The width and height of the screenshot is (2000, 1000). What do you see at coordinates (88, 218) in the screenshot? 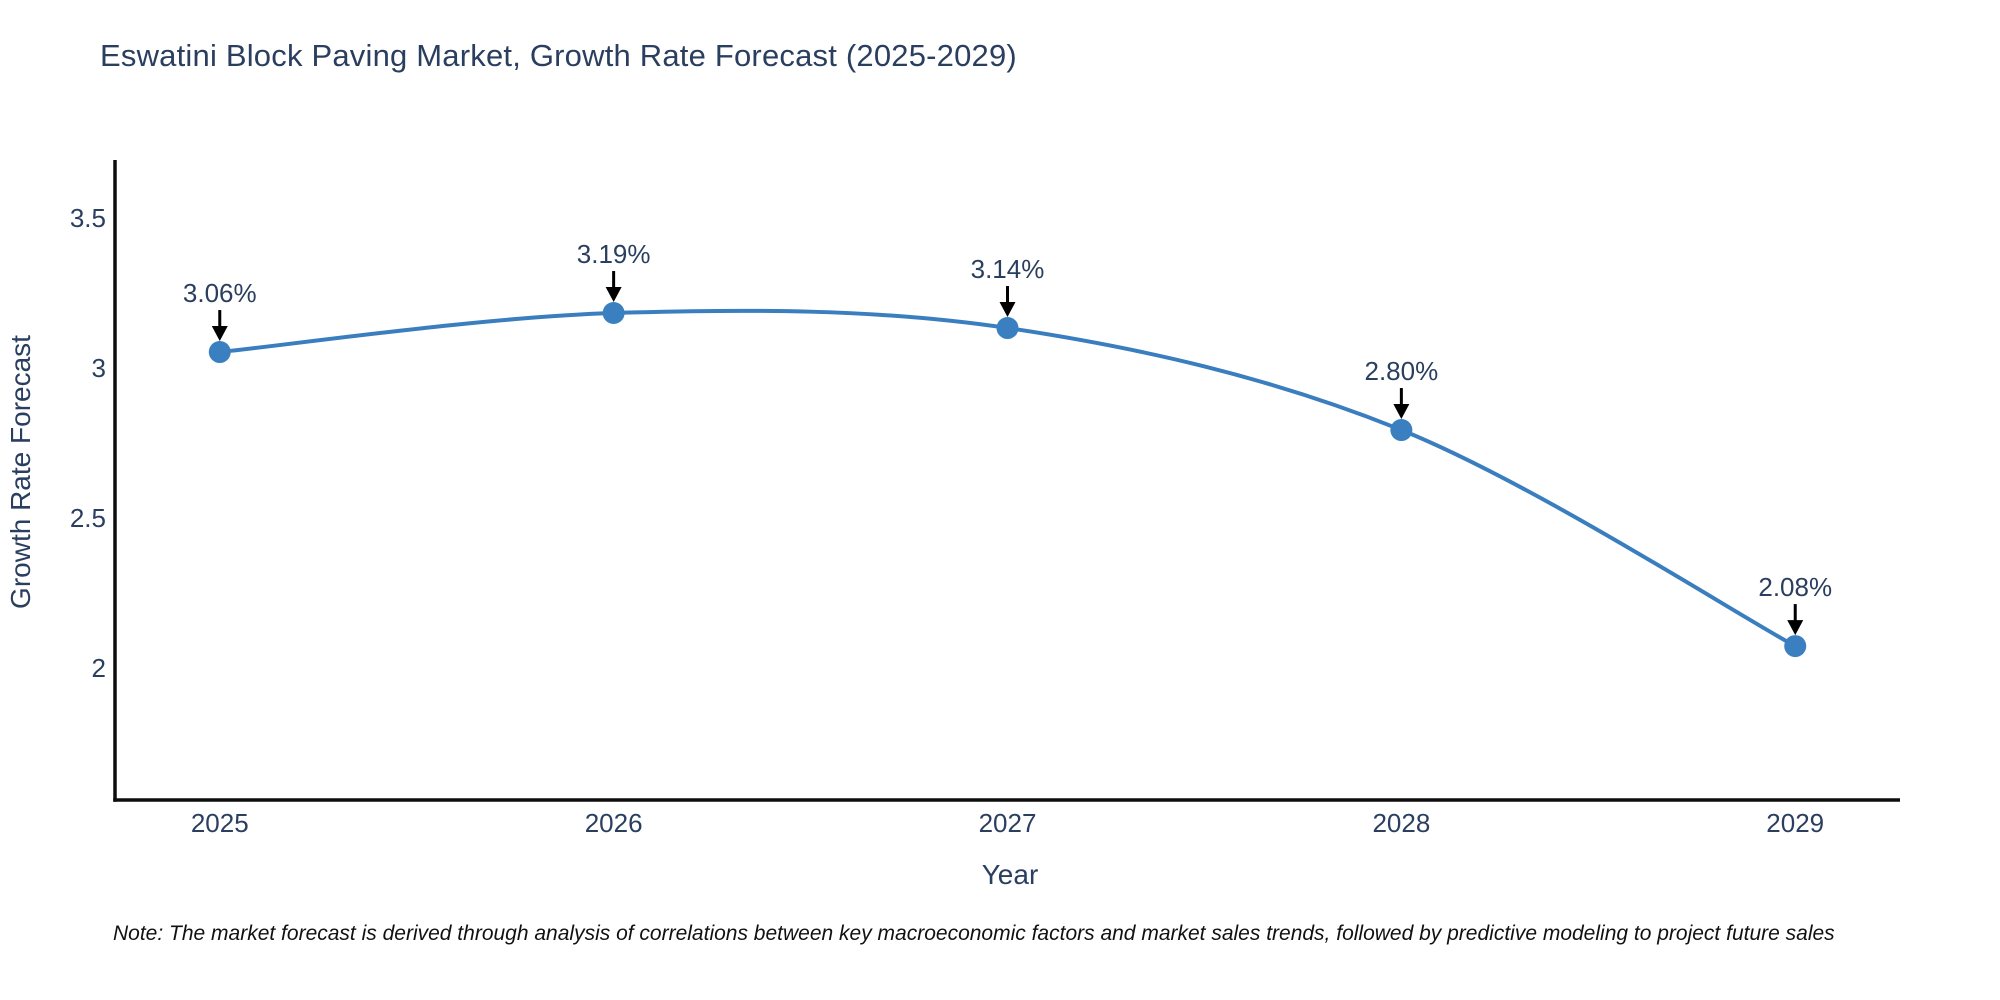
I see `y-tick-label: 3.5` at bounding box center [88, 218].